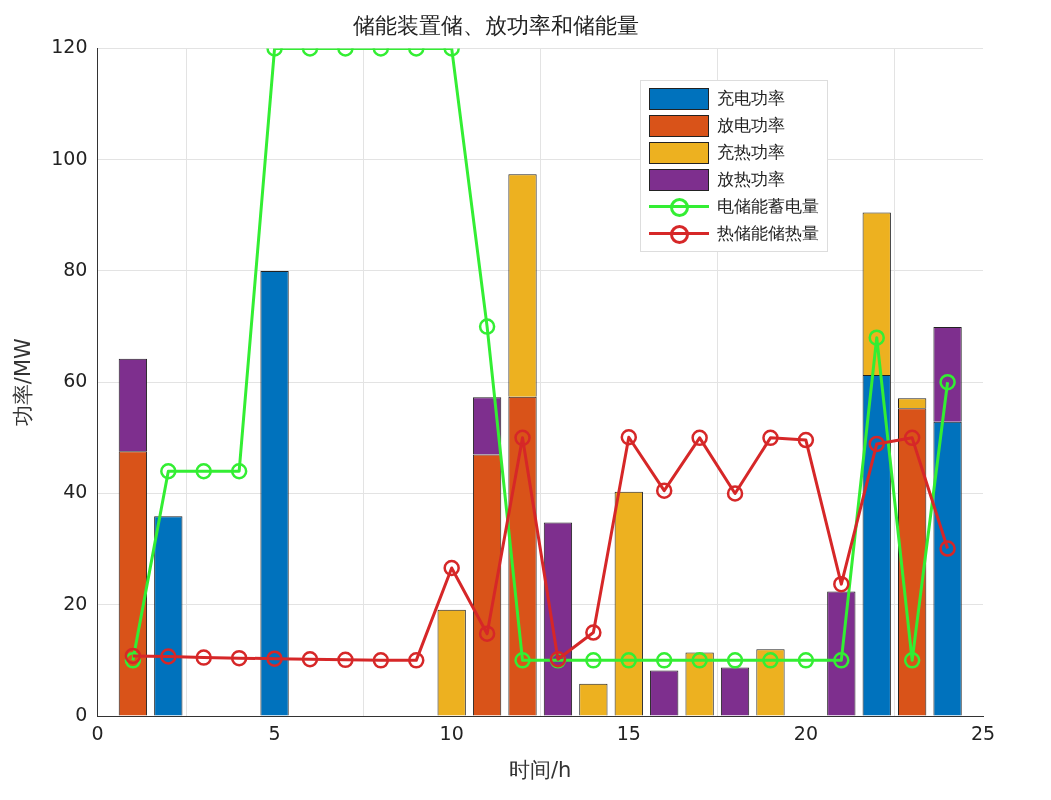 The width and height of the screenshot is (1051, 800). I want to click on y-tick-label: 20, so click(75, 602).